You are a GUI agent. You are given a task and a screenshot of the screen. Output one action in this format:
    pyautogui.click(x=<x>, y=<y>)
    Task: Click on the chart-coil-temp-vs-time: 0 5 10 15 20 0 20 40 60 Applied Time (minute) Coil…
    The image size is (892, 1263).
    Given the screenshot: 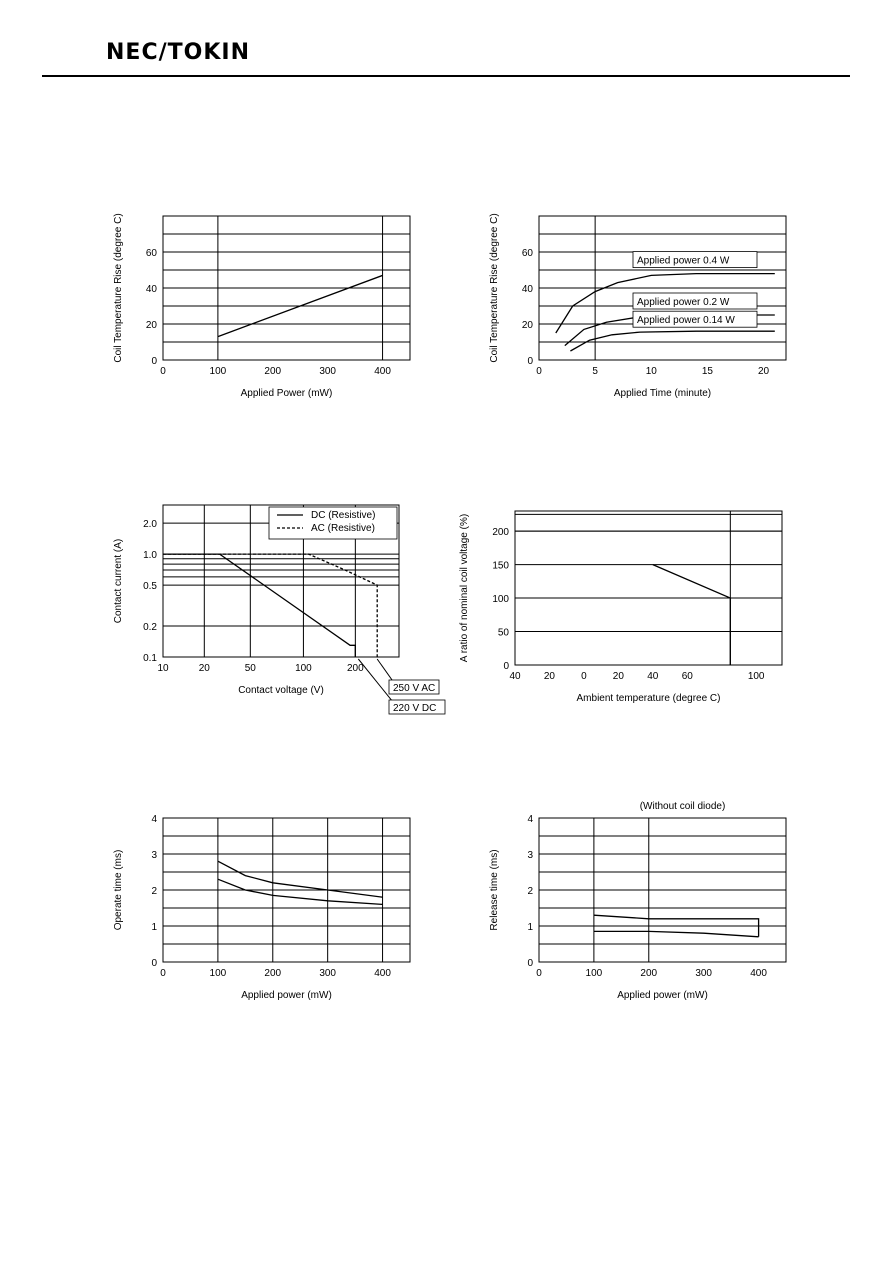 What is the action you would take?
    pyautogui.click(x=638, y=306)
    